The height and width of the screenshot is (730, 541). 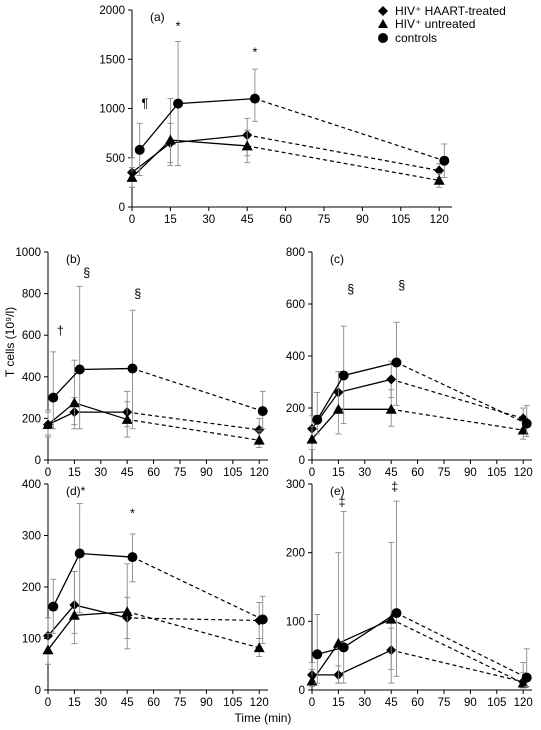 I want to click on y-tick-label: 300, so click(x=295, y=485).